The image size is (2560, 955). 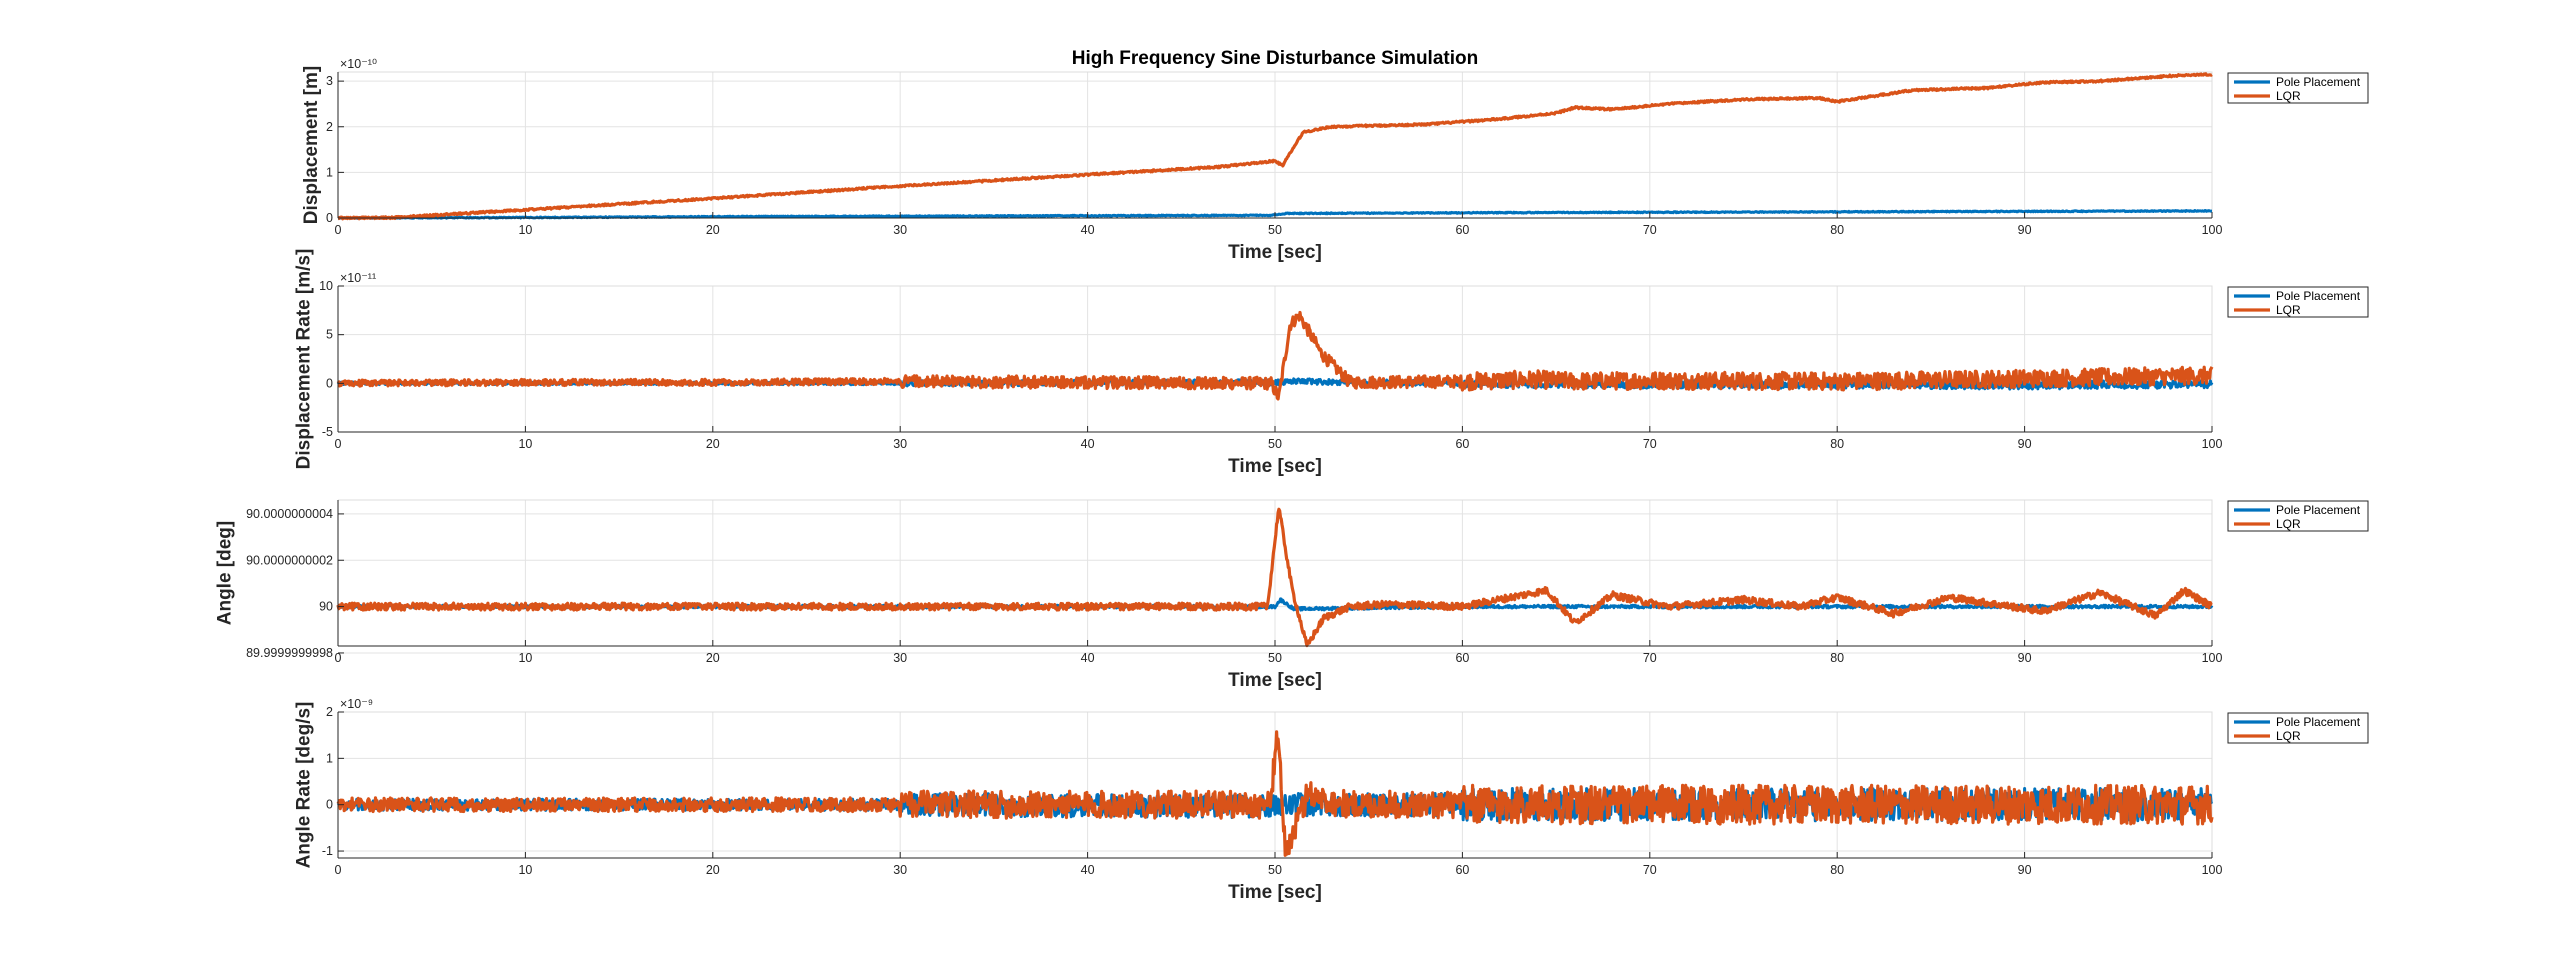 What do you see at coordinates (329, 335) in the screenshot?
I see `y-tick-label: 5` at bounding box center [329, 335].